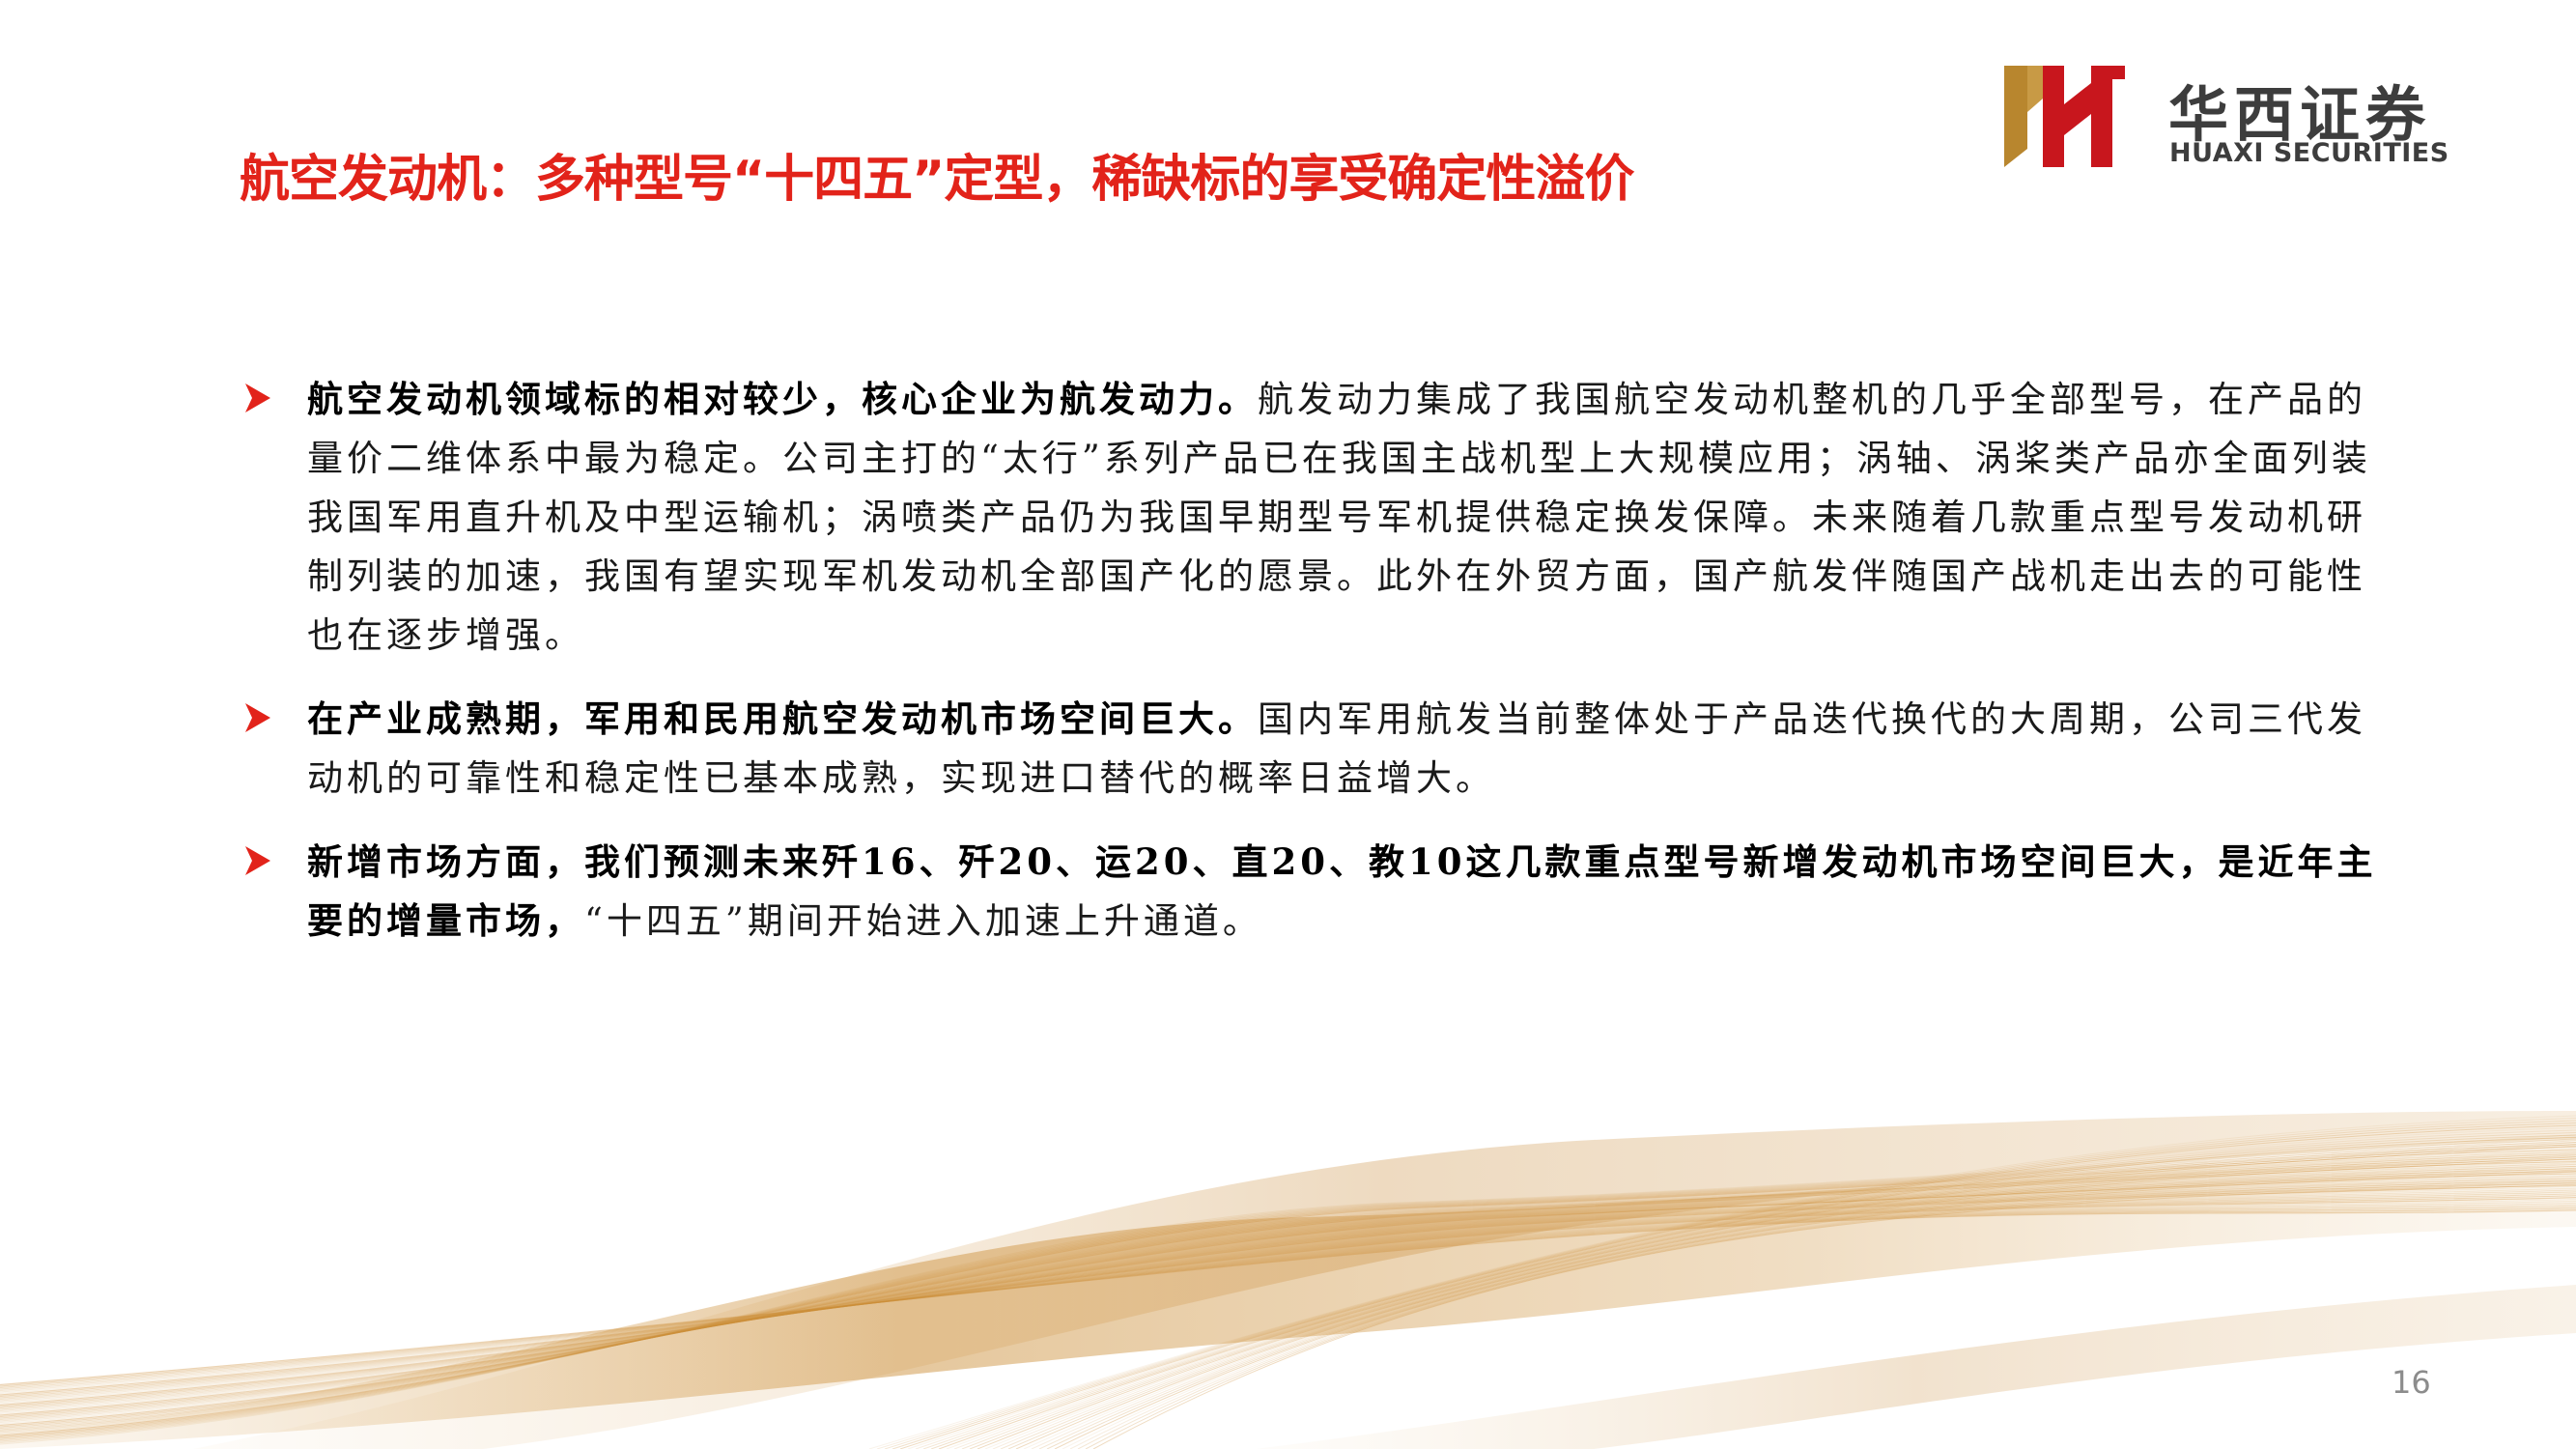 This screenshot has height=1449, width=2576. I want to click on page-number: 16, so click(2411, 1382).